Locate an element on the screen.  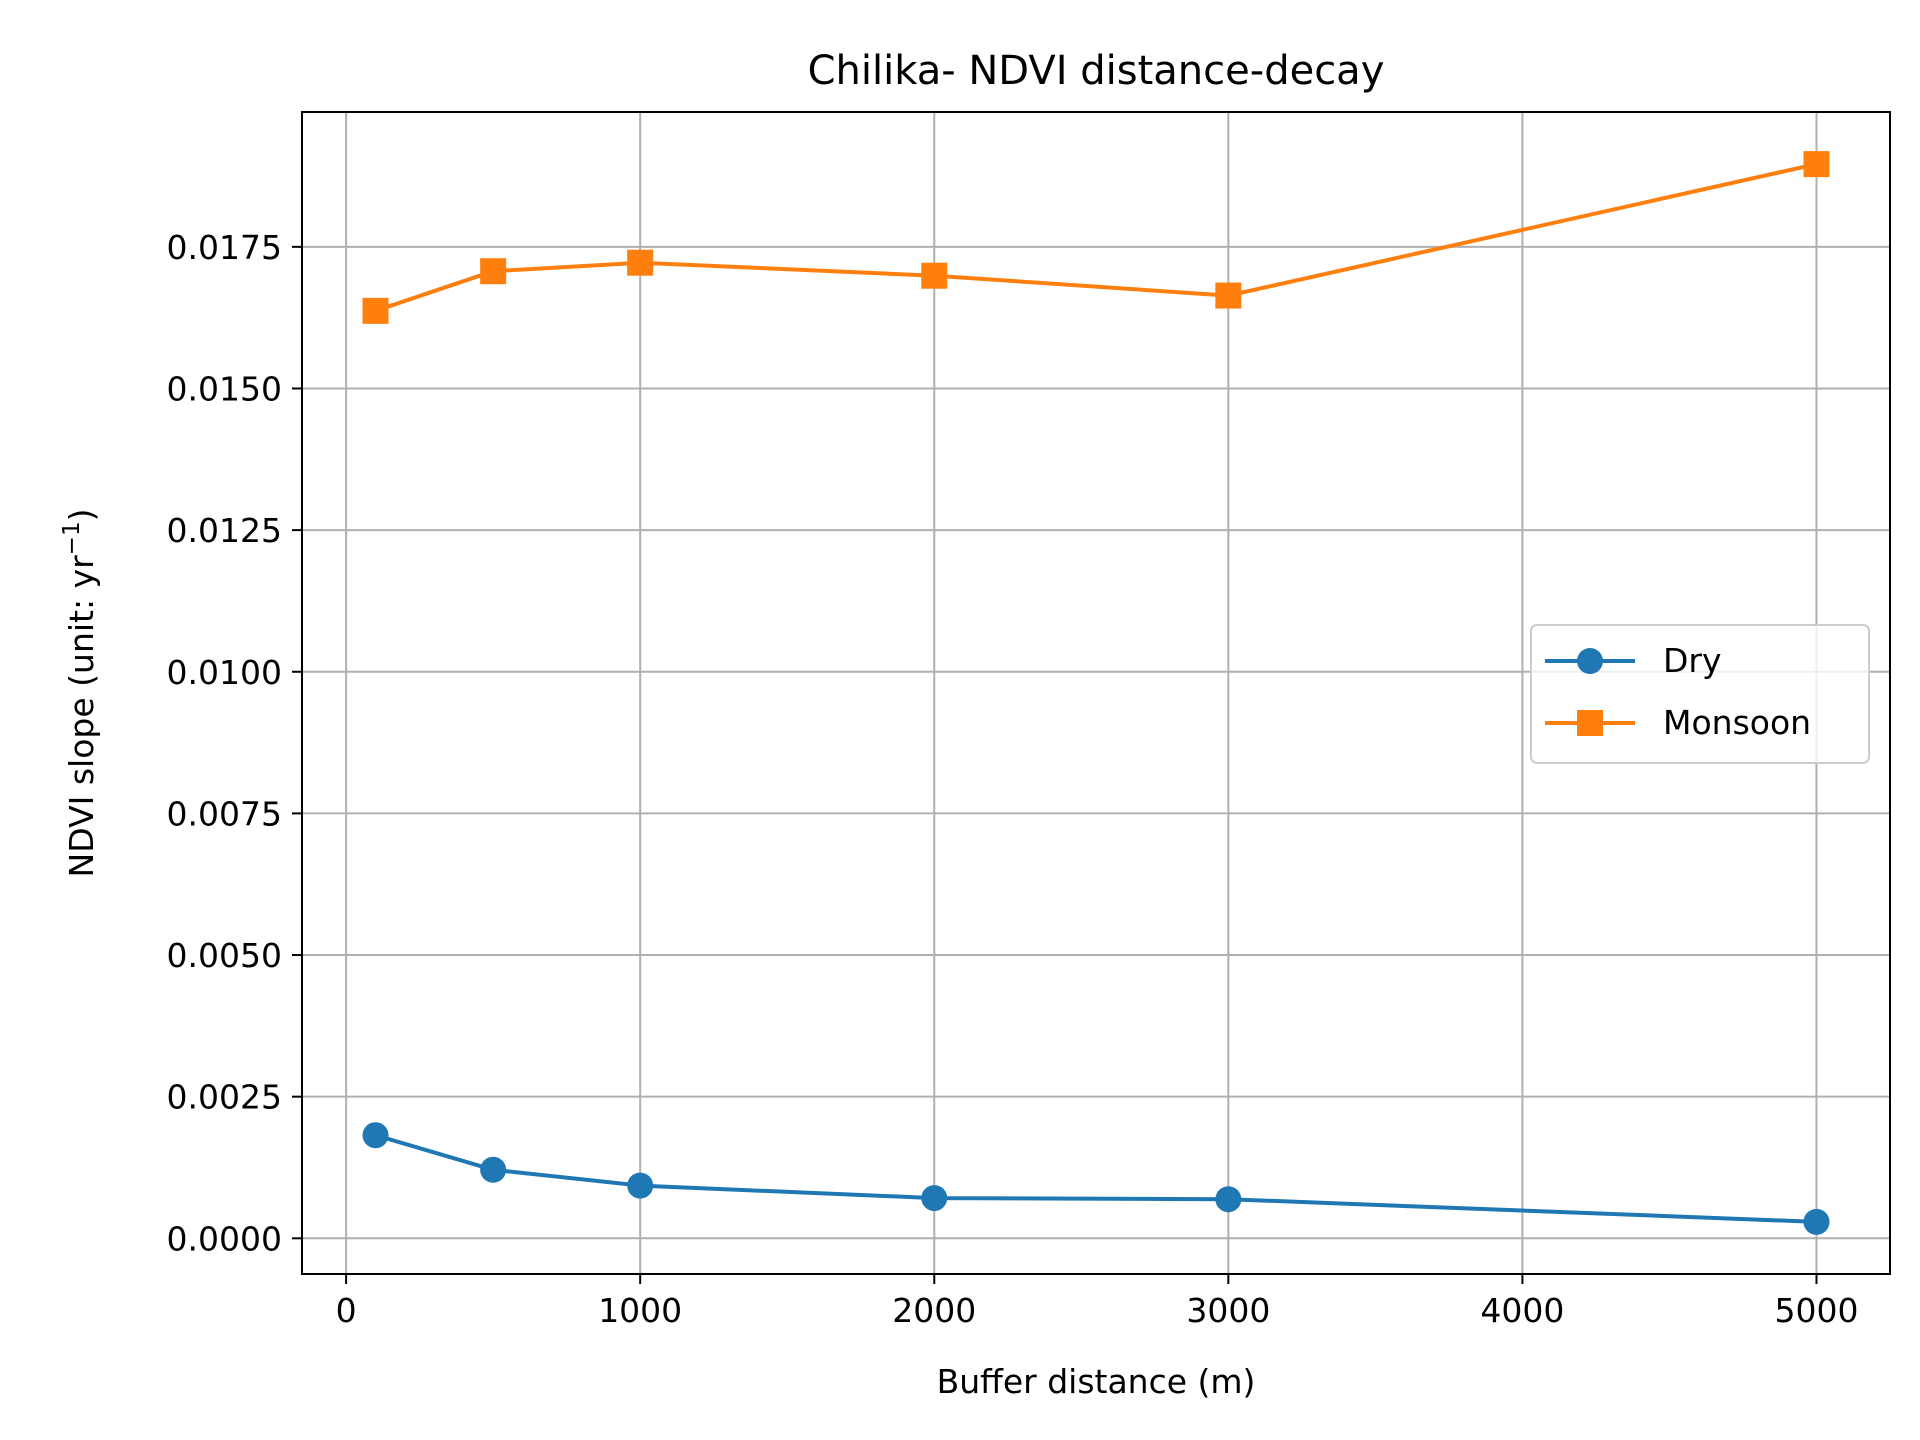
y-axis-title-superscript: −1 is located at coordinates (72, 538).